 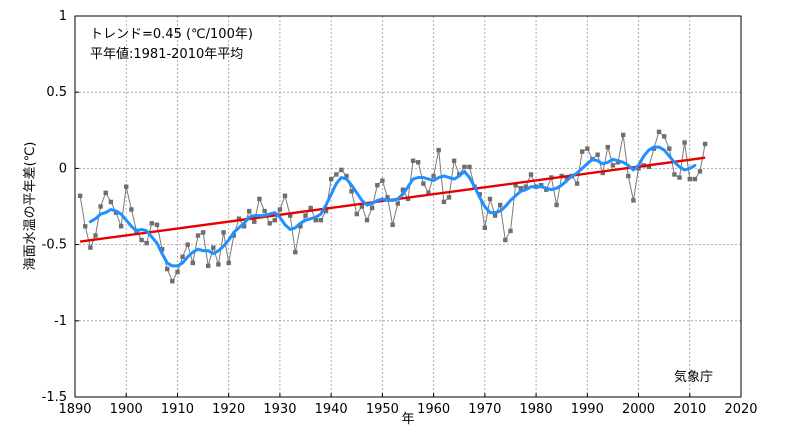 What do you see at coordinates (693, 377) in the screenshot?
I see `source-label: 気象庁` at bounding box center [693, 377].